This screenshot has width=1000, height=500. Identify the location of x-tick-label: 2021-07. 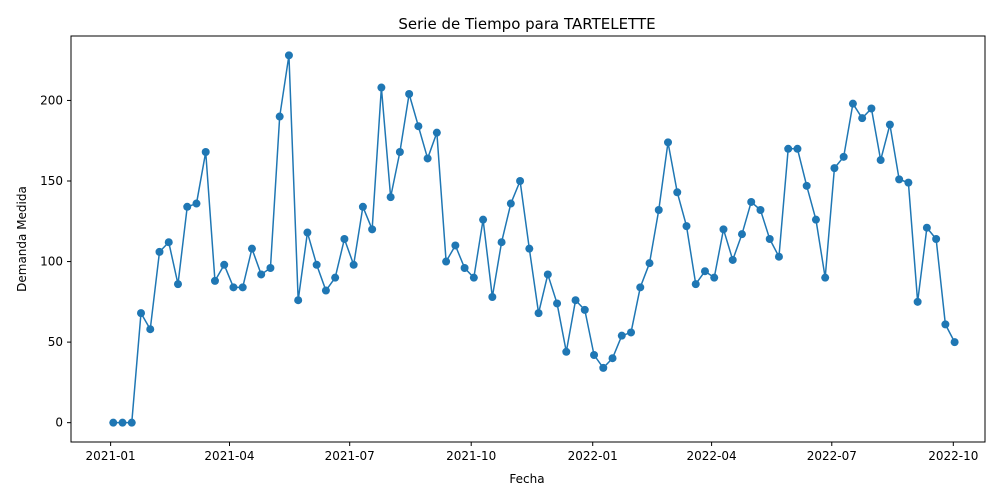
(350, 456).